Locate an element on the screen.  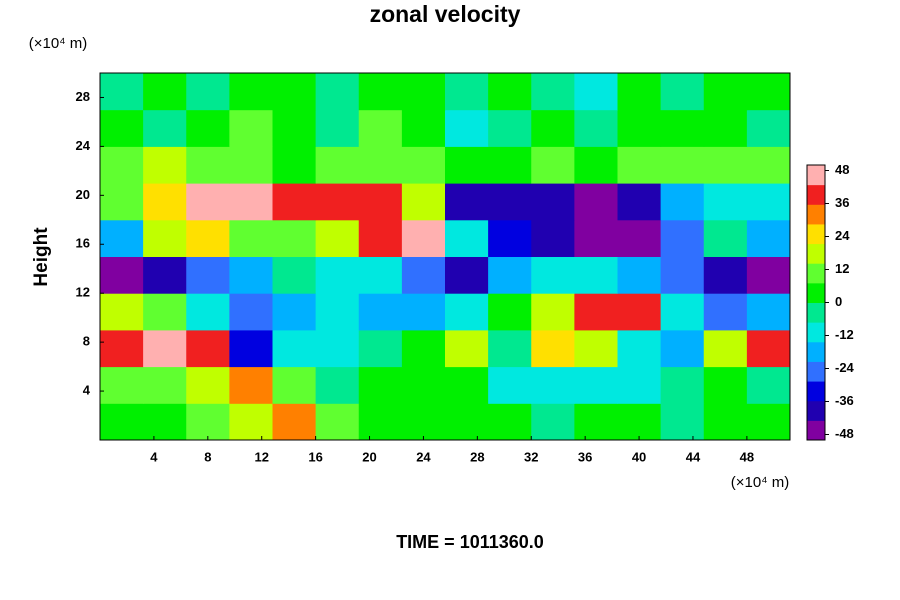
x-tick-label: 40 is located at coordinates (639, 456).